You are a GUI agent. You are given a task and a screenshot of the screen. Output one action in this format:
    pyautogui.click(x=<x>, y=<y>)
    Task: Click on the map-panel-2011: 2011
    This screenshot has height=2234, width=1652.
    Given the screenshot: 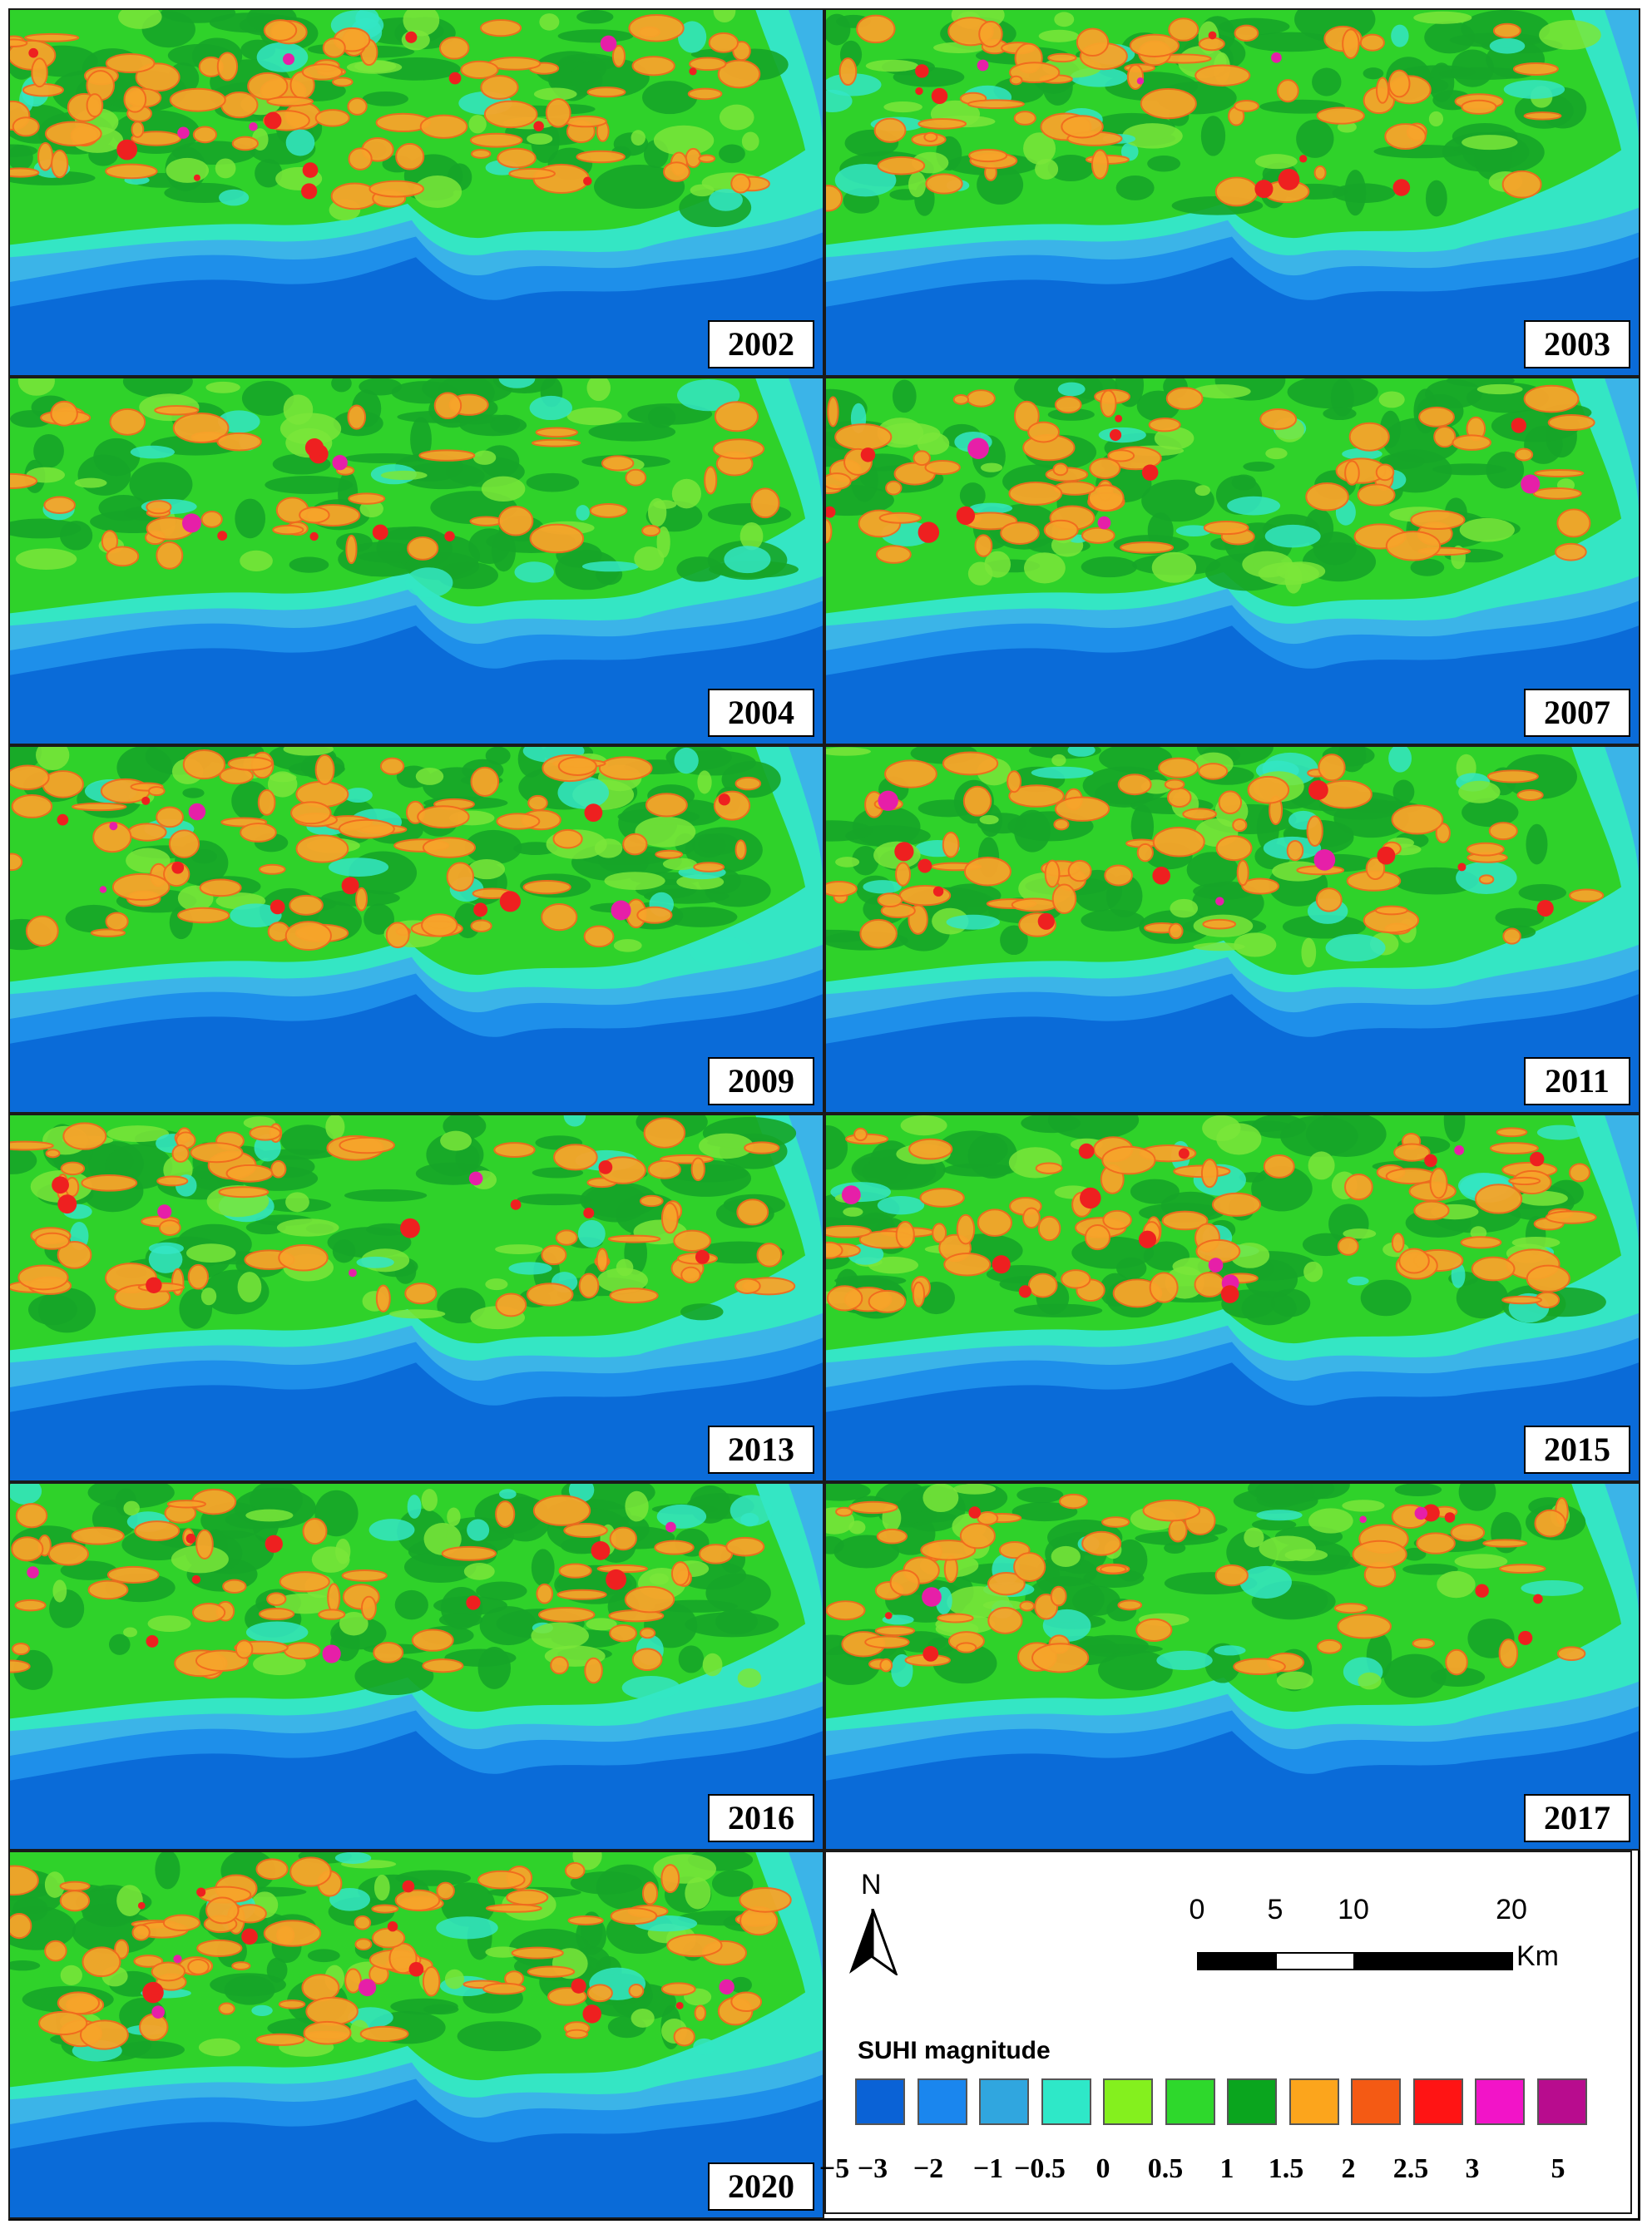 What is the action you would take?
    pyautogui.click(x=1232, y=930)
    